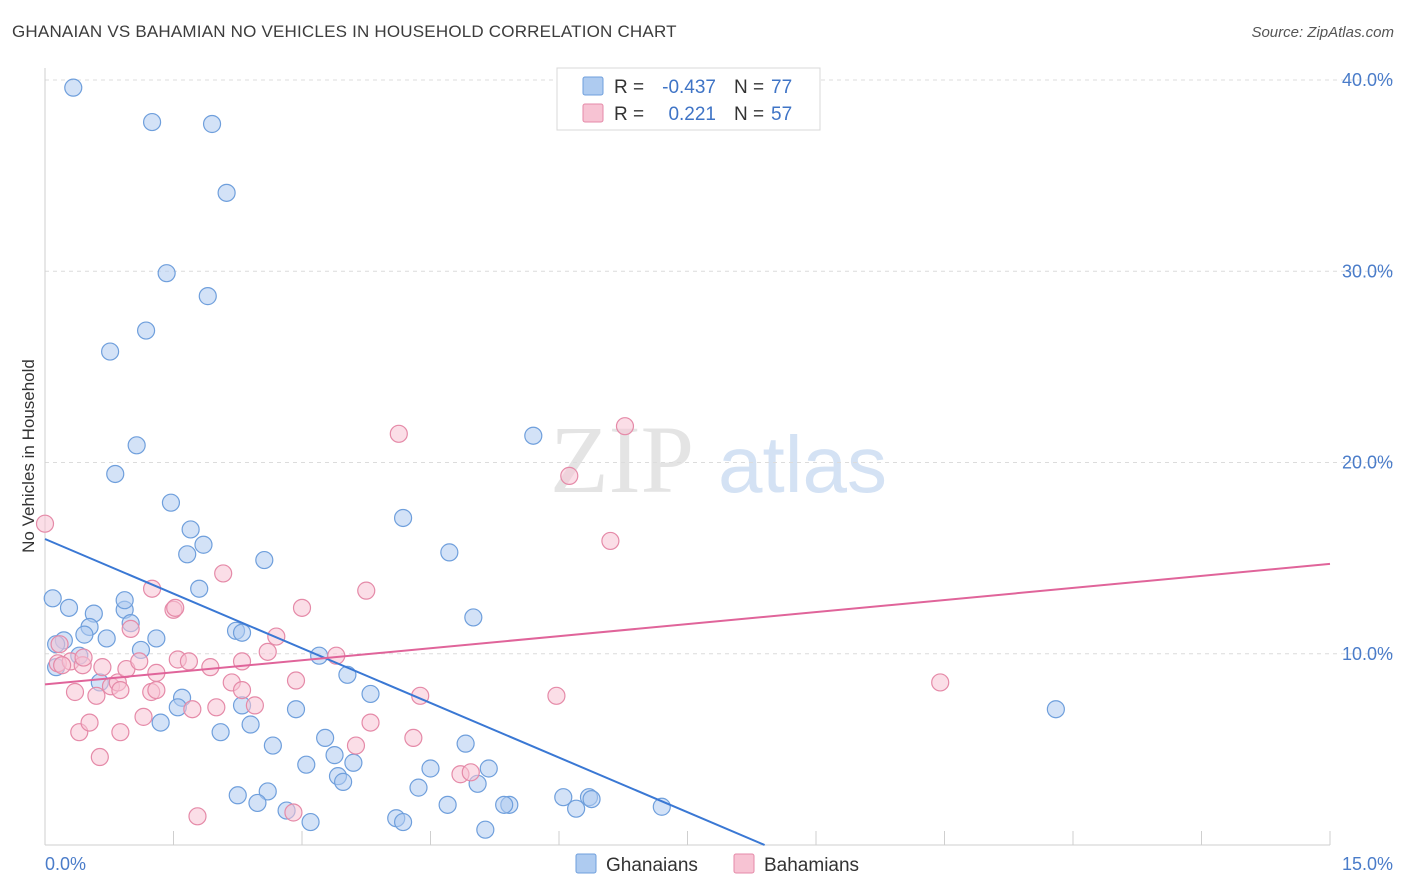  Describe the element at coordinates (692, 114) in the screenshot. I see `legend-r-value-bahamians: 0.221` at that location.